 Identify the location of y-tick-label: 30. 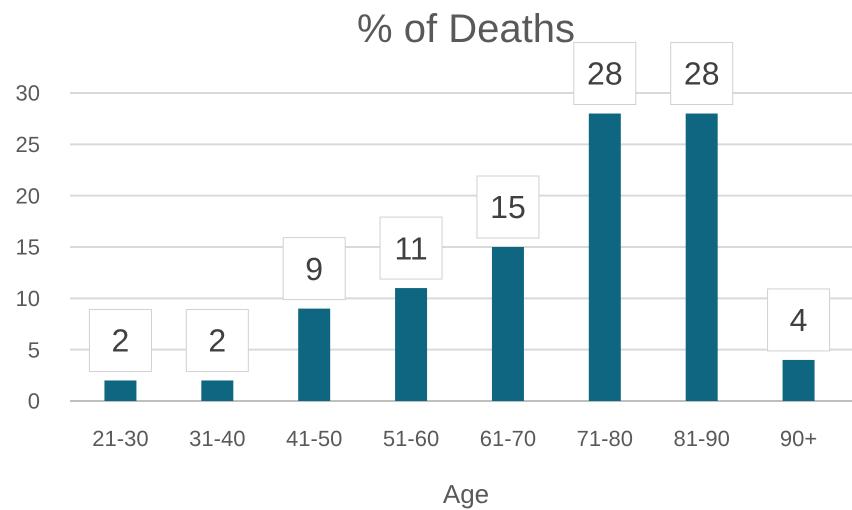
(28, 93).